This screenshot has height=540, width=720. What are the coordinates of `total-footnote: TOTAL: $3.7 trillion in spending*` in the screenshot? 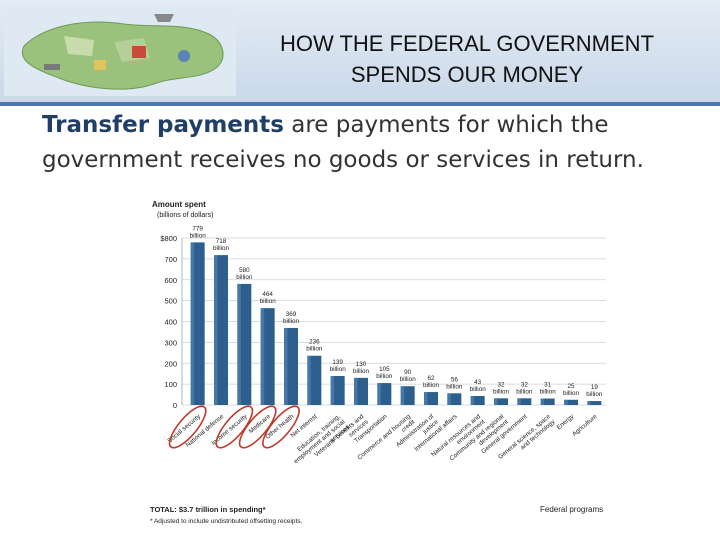 It's located at (208, 509).